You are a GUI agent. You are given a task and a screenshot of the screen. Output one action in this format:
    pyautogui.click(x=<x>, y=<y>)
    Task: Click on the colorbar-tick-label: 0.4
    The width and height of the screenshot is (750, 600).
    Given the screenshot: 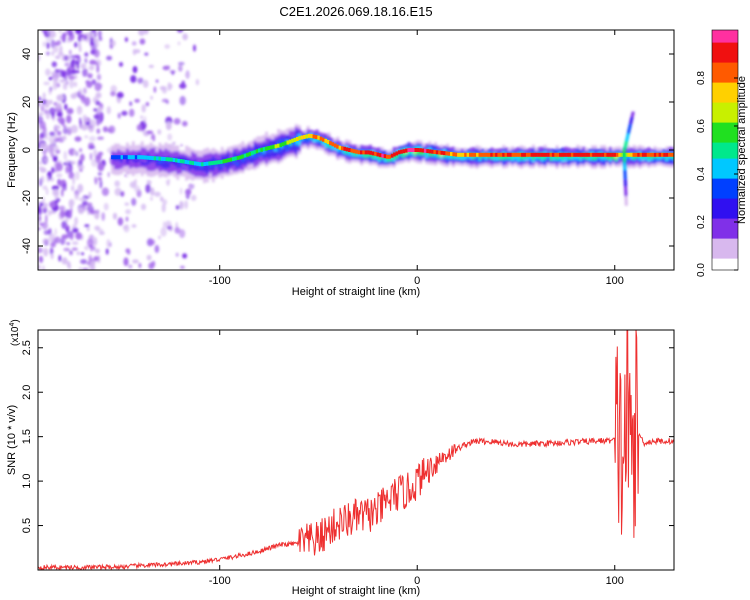 What is the action you would take?
    pyautogui.click(x=701, y=174)
    